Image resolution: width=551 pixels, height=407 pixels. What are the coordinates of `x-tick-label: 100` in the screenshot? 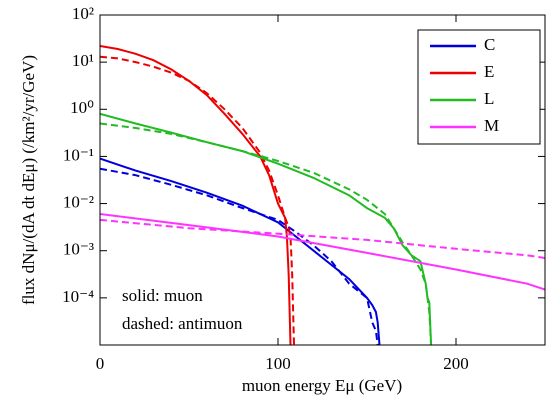 It's located at (278, 363).